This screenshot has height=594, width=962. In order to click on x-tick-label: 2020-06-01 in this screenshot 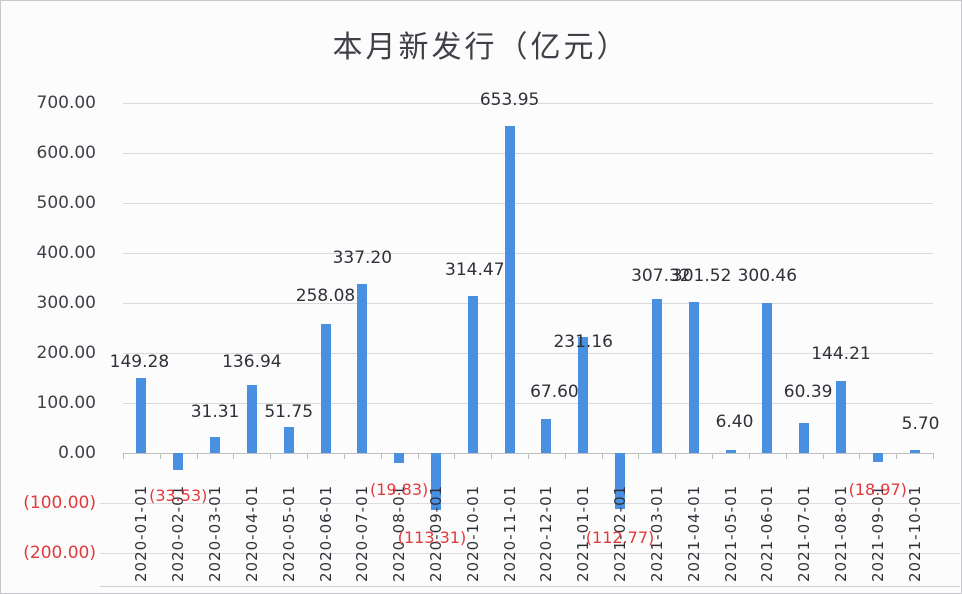, I will do `click(325, 533)`.